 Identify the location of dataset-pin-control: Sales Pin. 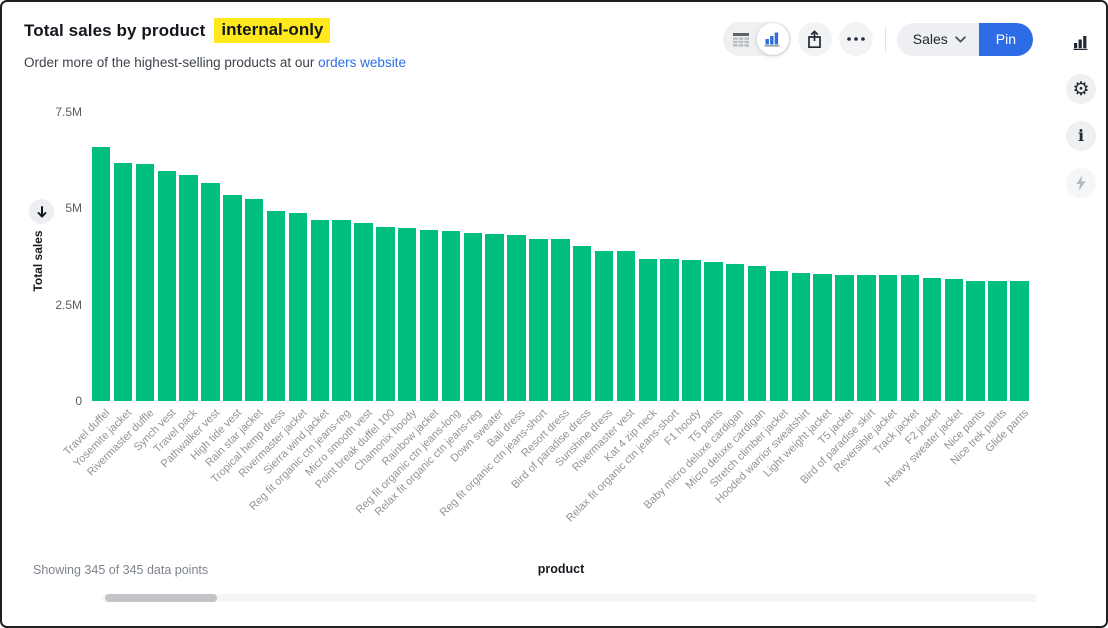
(964, 39).